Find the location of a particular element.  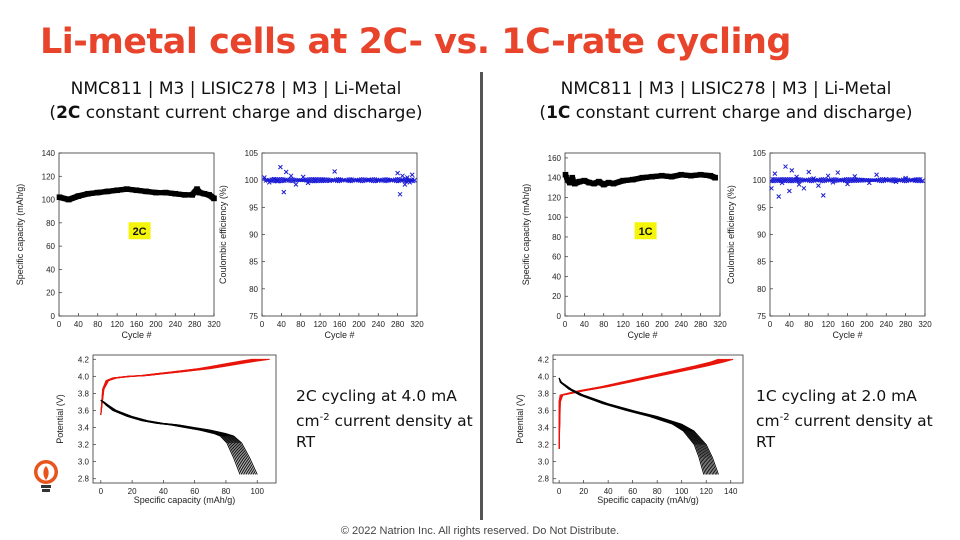

v2c-ytick-label: 4.0 is located at coordinates (84, 376).